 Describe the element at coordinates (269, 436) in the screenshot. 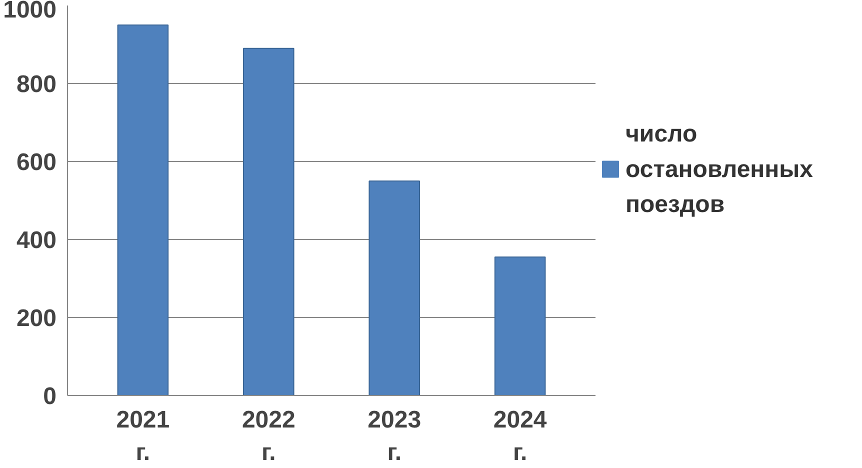

I see `x-tick-label: 2022 г.` at that location.